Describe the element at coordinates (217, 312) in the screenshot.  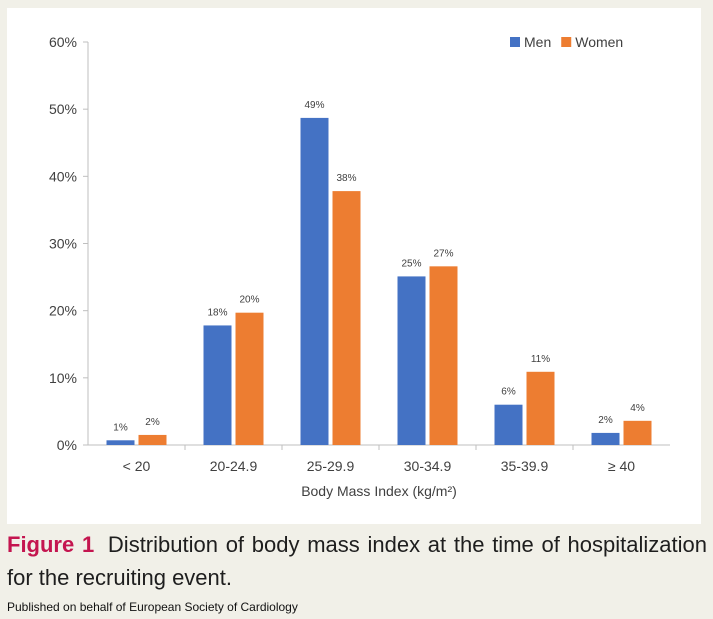
I see `data-label-men: 18%` at that location.